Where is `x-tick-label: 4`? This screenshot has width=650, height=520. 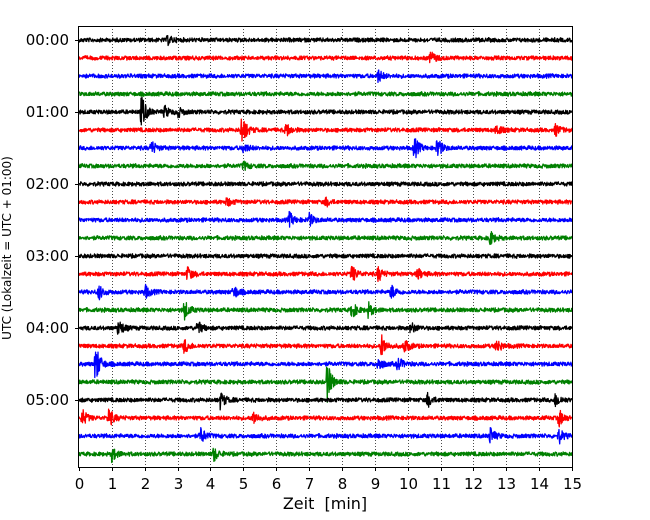
x-tick-label: 4 is located at coordinates (211, 484).